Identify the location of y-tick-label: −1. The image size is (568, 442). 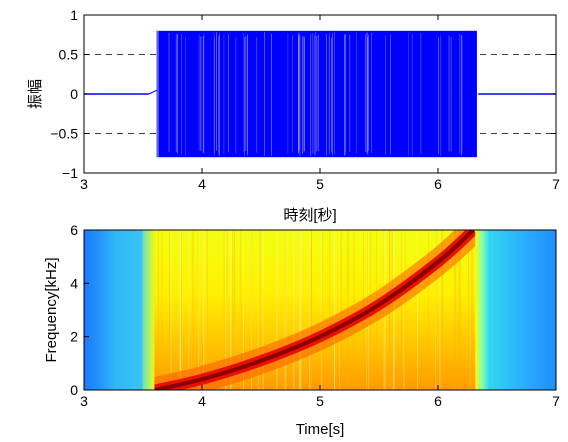
(70, 173).